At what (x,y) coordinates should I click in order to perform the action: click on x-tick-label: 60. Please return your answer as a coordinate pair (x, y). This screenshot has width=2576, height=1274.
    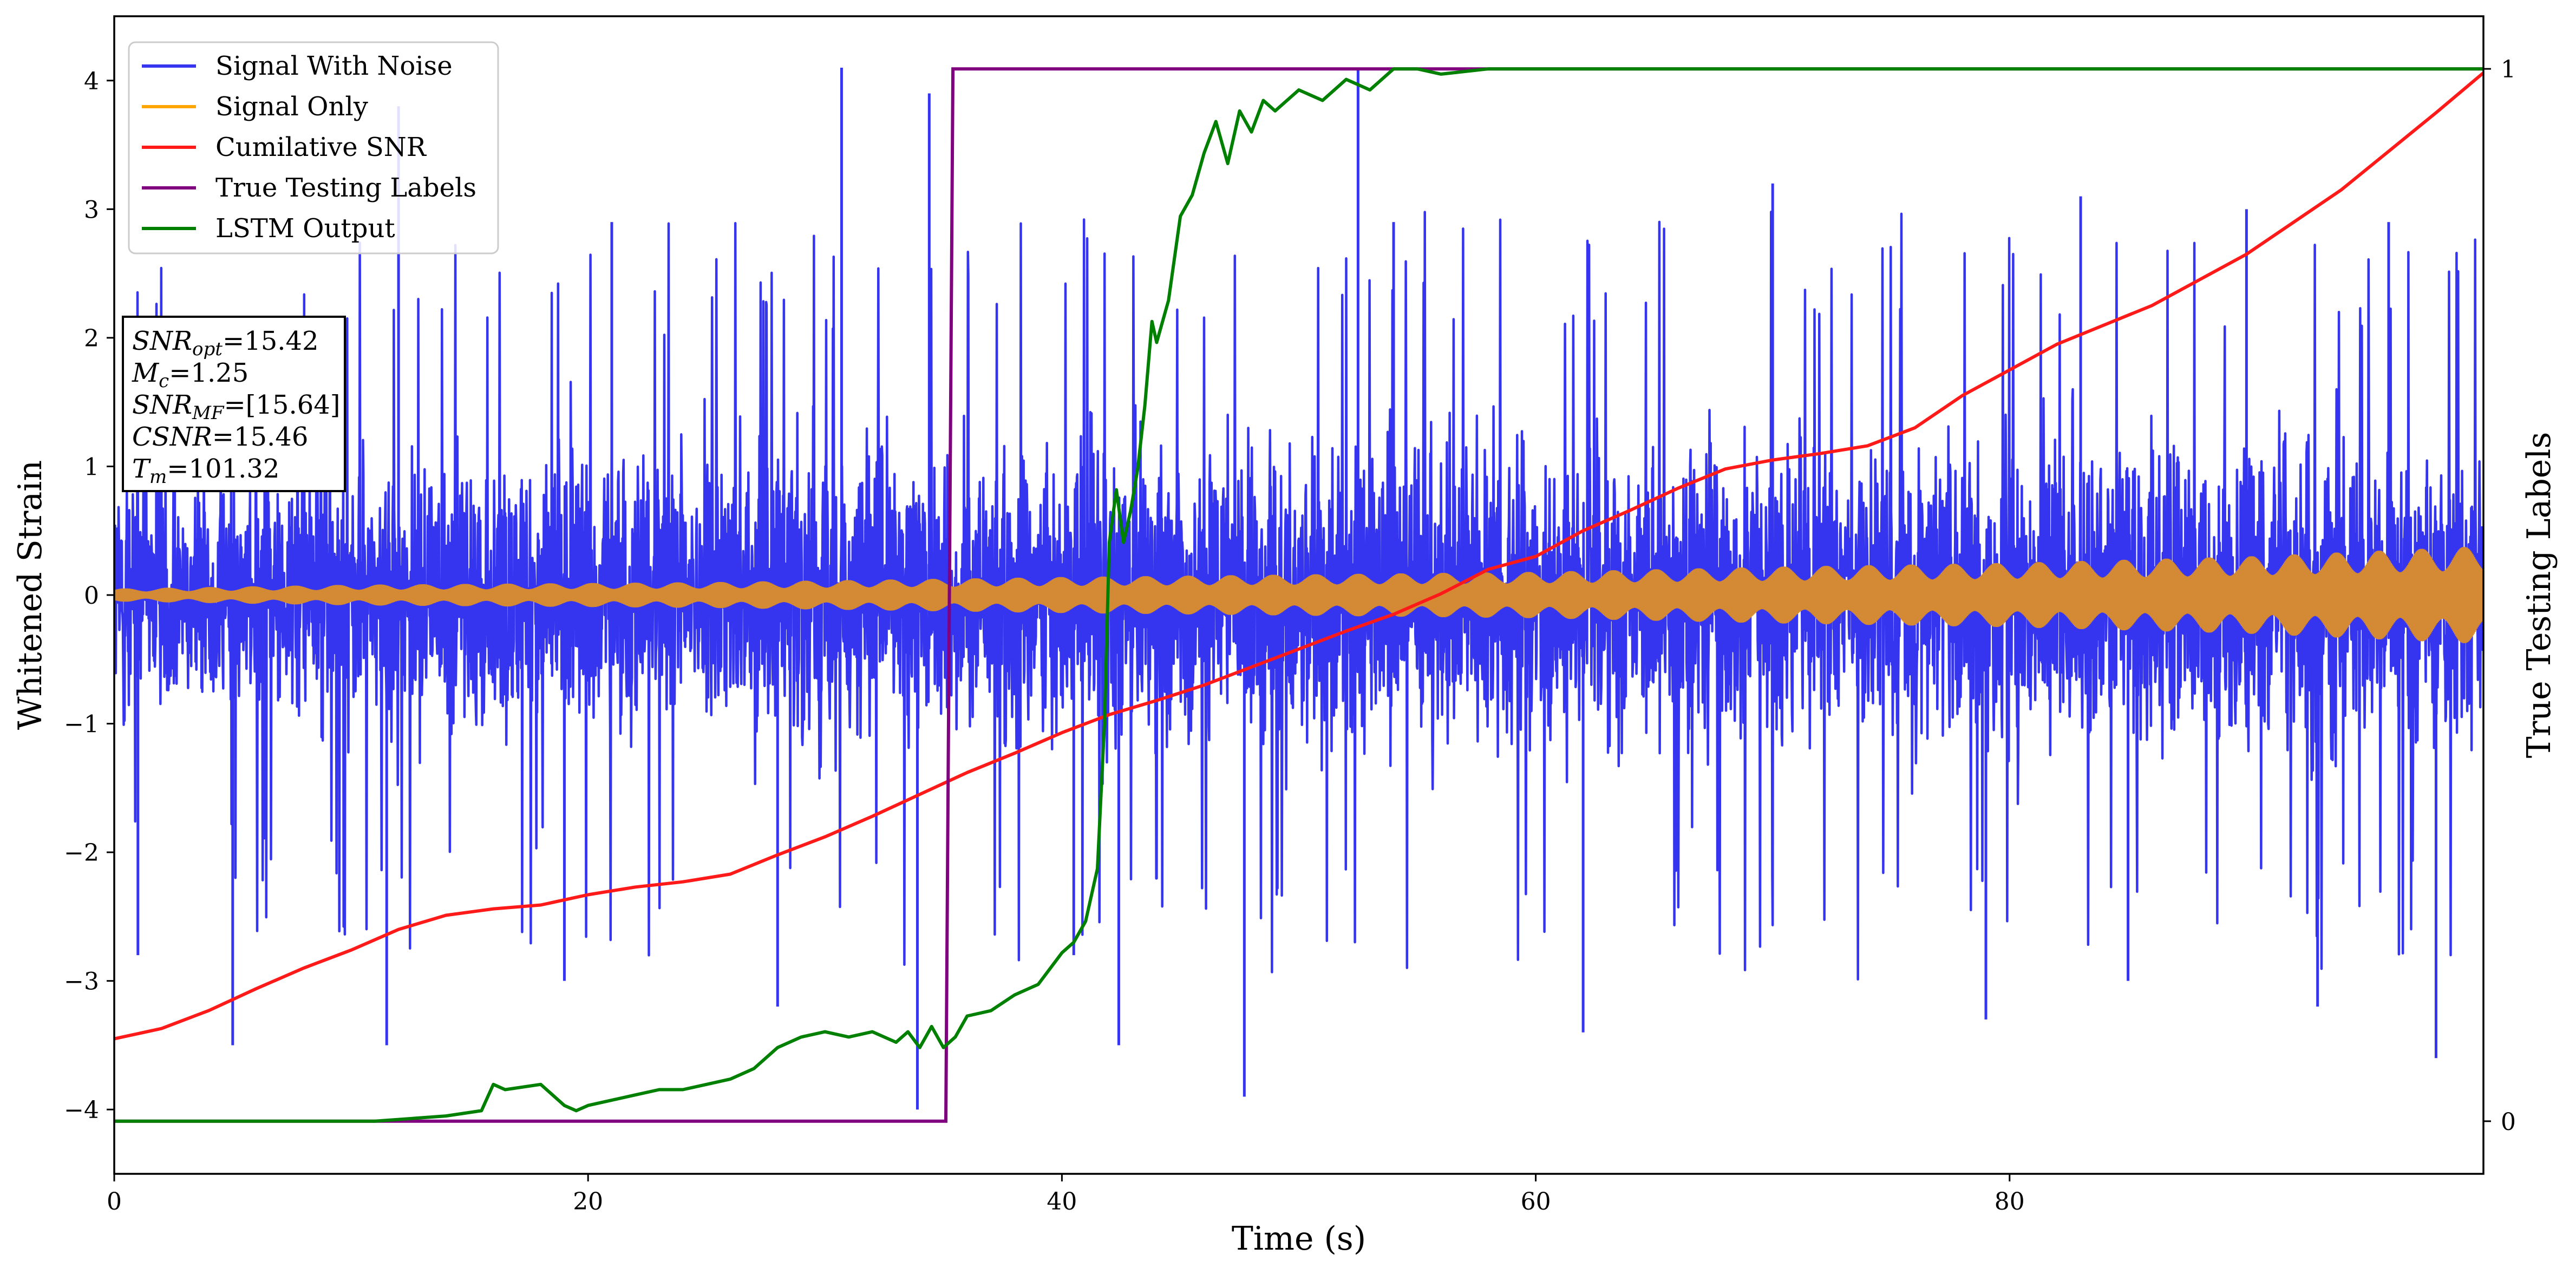
    Looking at the image, I should click on (1536, 1202).